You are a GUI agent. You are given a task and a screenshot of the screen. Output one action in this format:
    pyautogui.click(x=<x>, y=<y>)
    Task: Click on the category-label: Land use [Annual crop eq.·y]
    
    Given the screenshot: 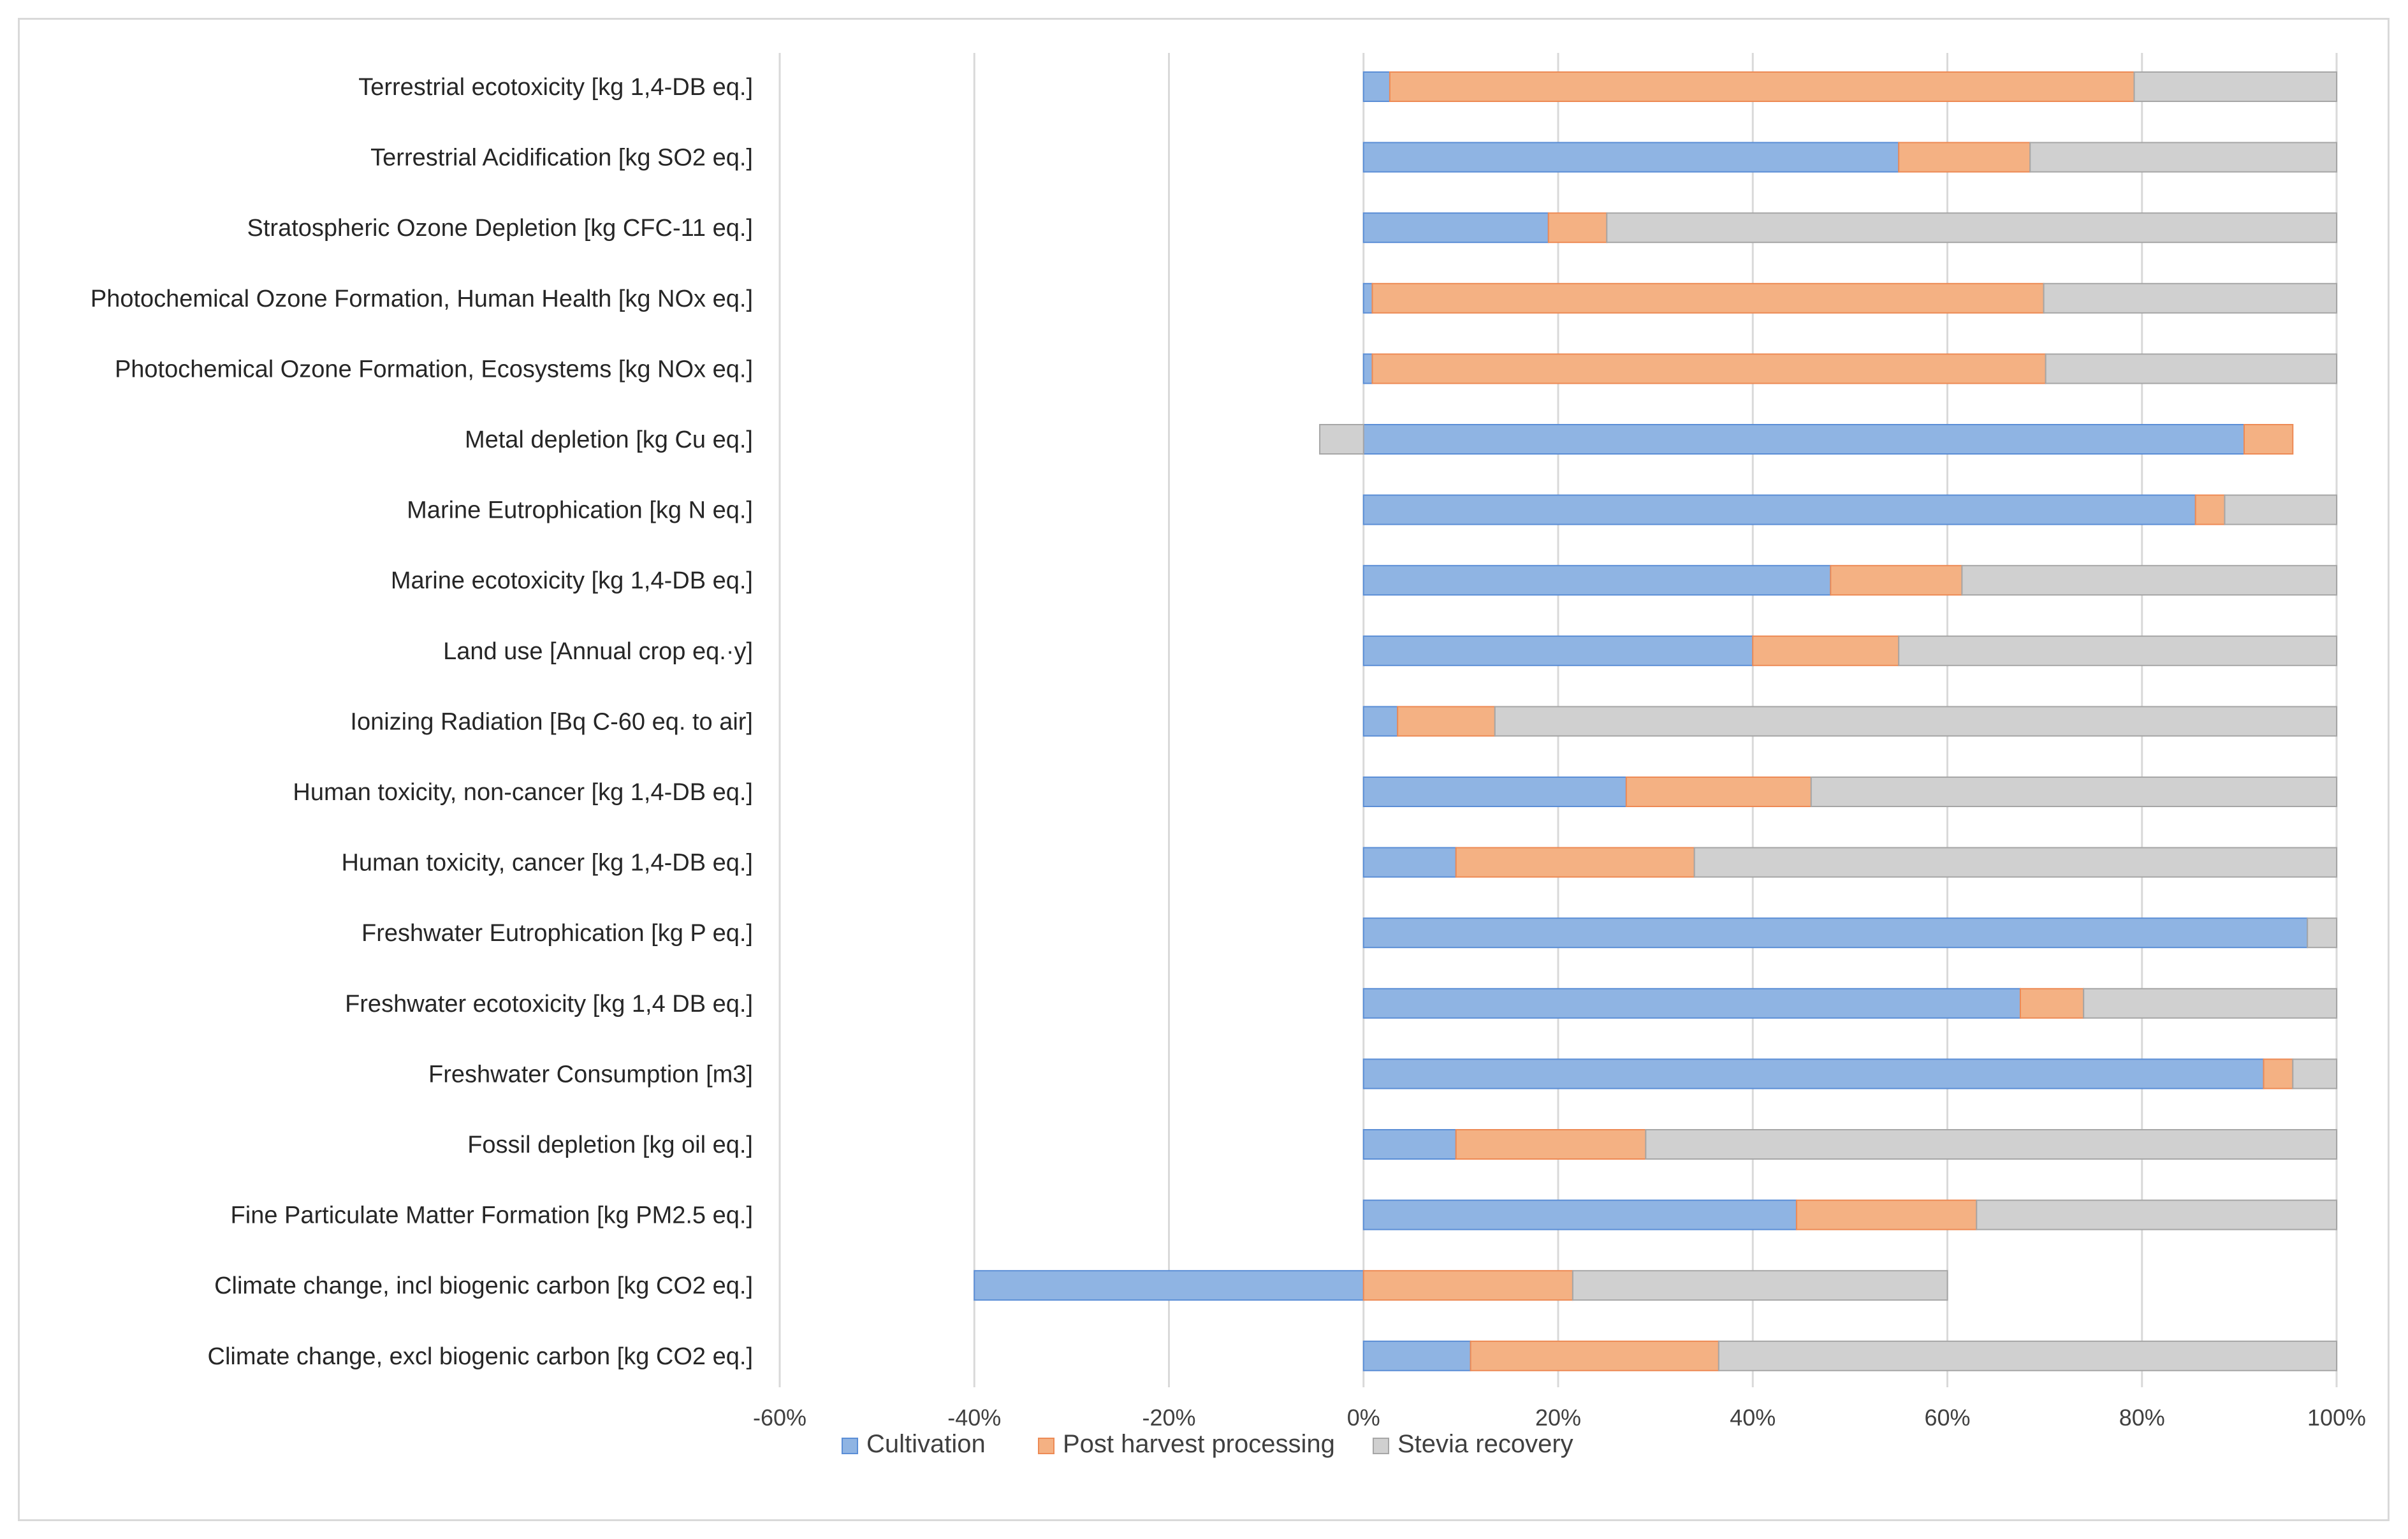 What is the action you would take?
    pyautogui.click(x=598, y=651)
    